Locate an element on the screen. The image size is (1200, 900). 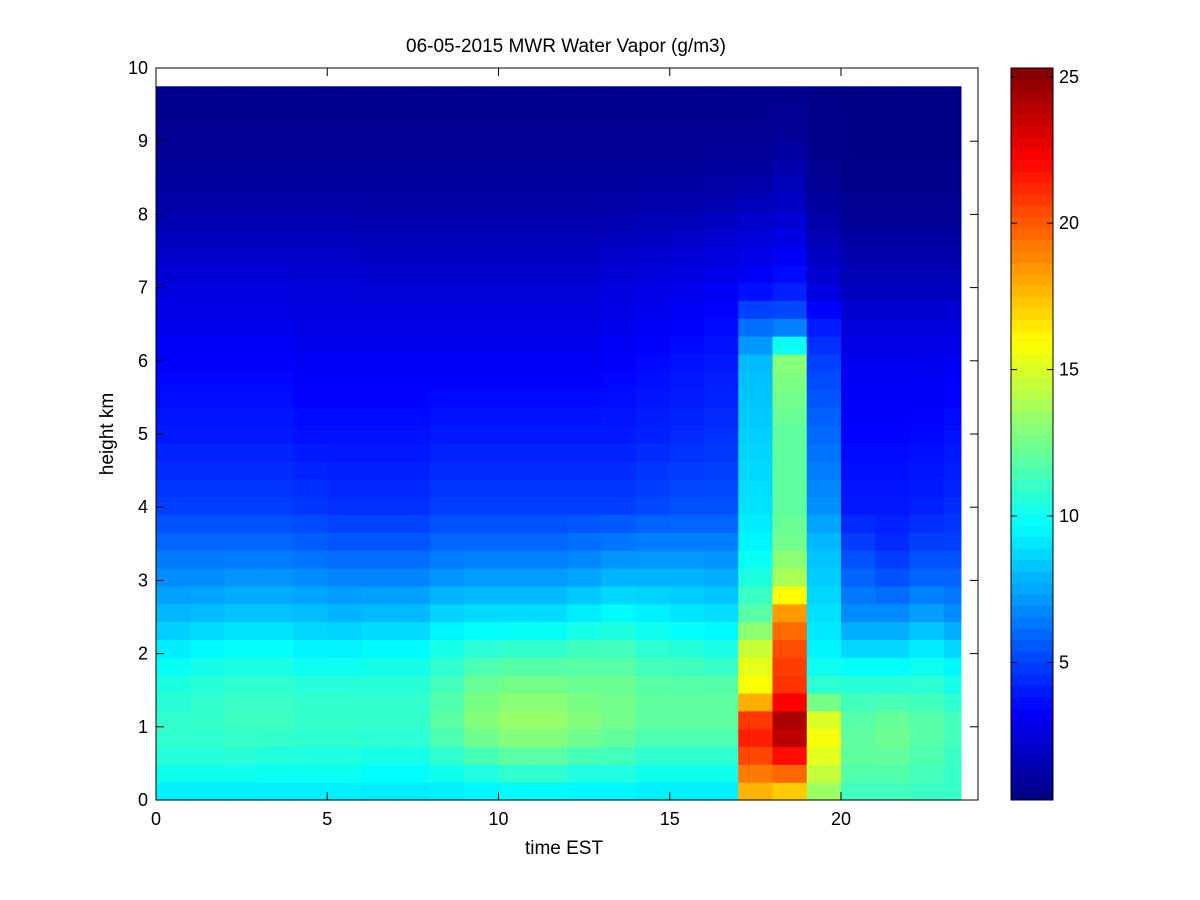
y-tick-label: 9 is located at coordinates (143, 141).